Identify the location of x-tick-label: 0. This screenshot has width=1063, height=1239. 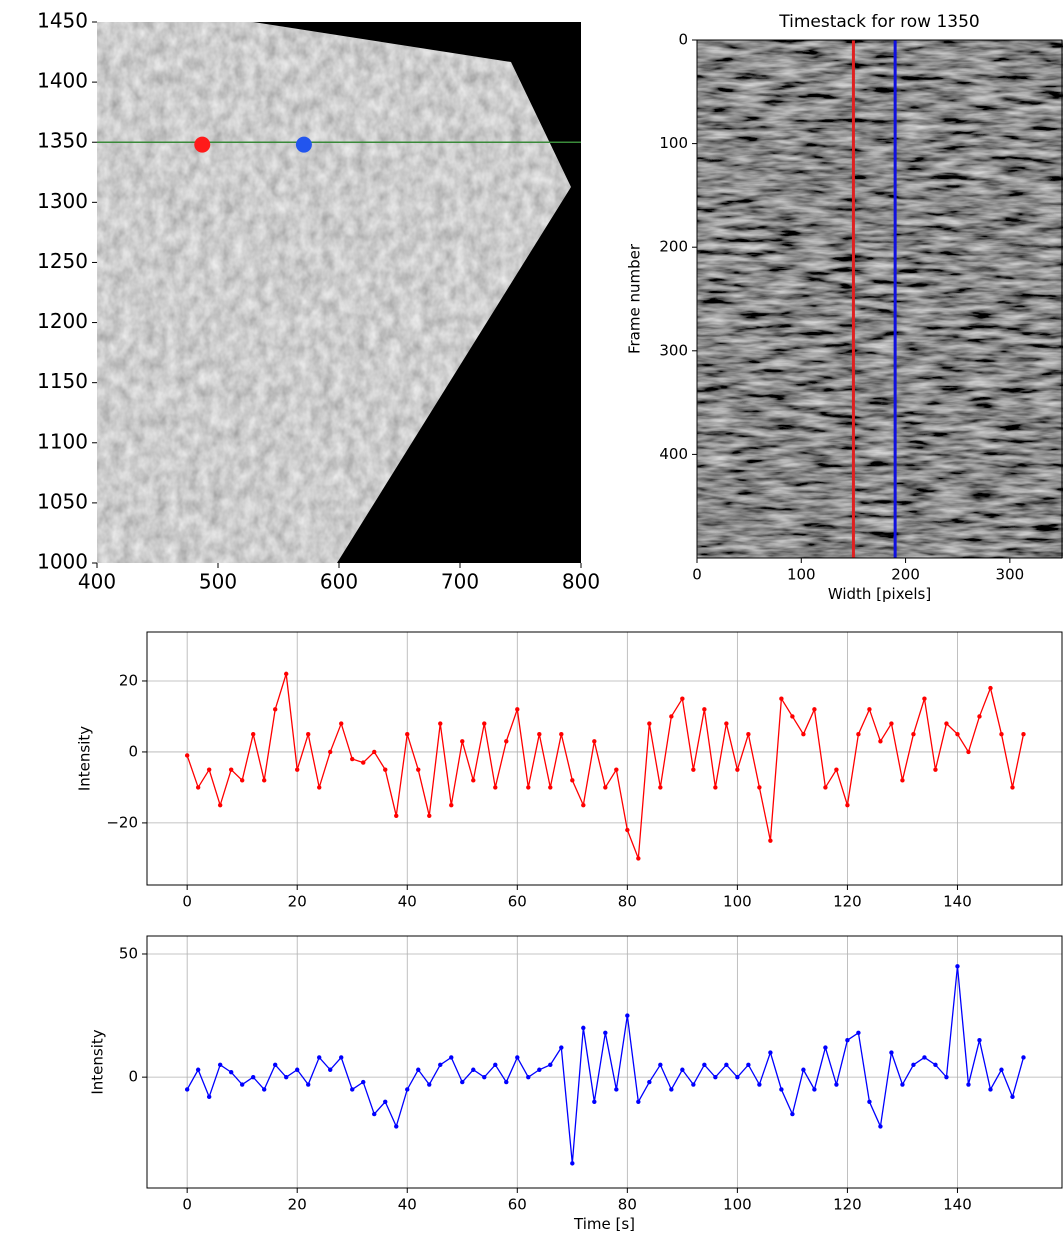
(187, 1205).